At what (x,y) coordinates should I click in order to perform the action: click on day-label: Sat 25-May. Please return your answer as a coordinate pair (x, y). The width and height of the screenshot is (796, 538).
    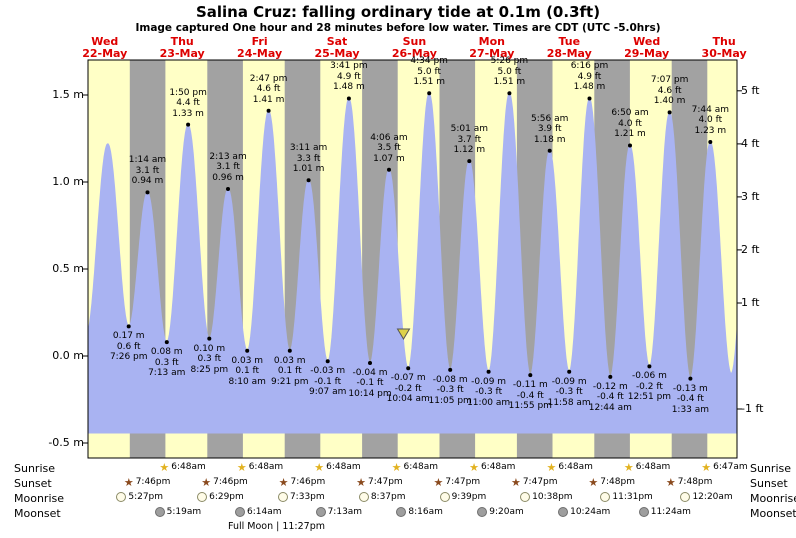
    Looking at the image, I should click on (337, 47).